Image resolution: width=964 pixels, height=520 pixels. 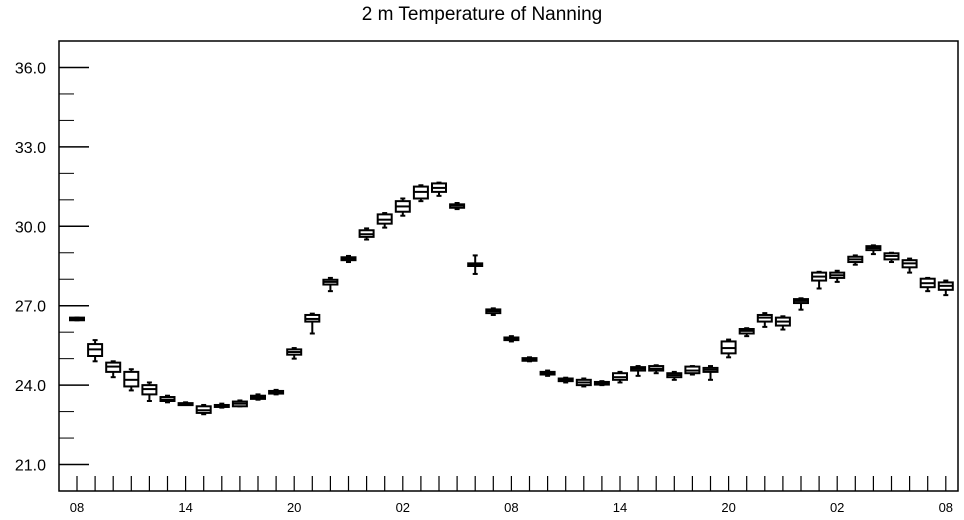 What do you see at coordinates (30, 307) in the screenshot?
I see `y-tick-label: 27.0` at bounding box center [30, 307].